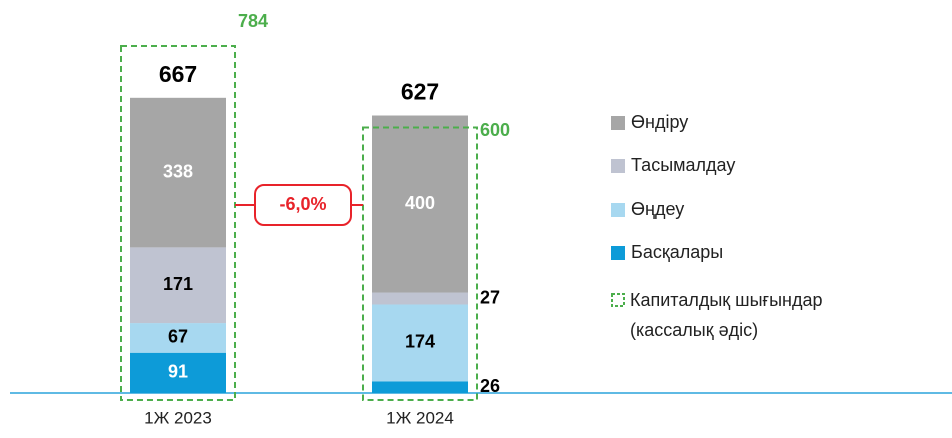 This screenshot has height=438, width=952. What do you see at coordinates (253, 21) in the screenshot?
I see `capex-label: 784` at bounding box center [253, 21].